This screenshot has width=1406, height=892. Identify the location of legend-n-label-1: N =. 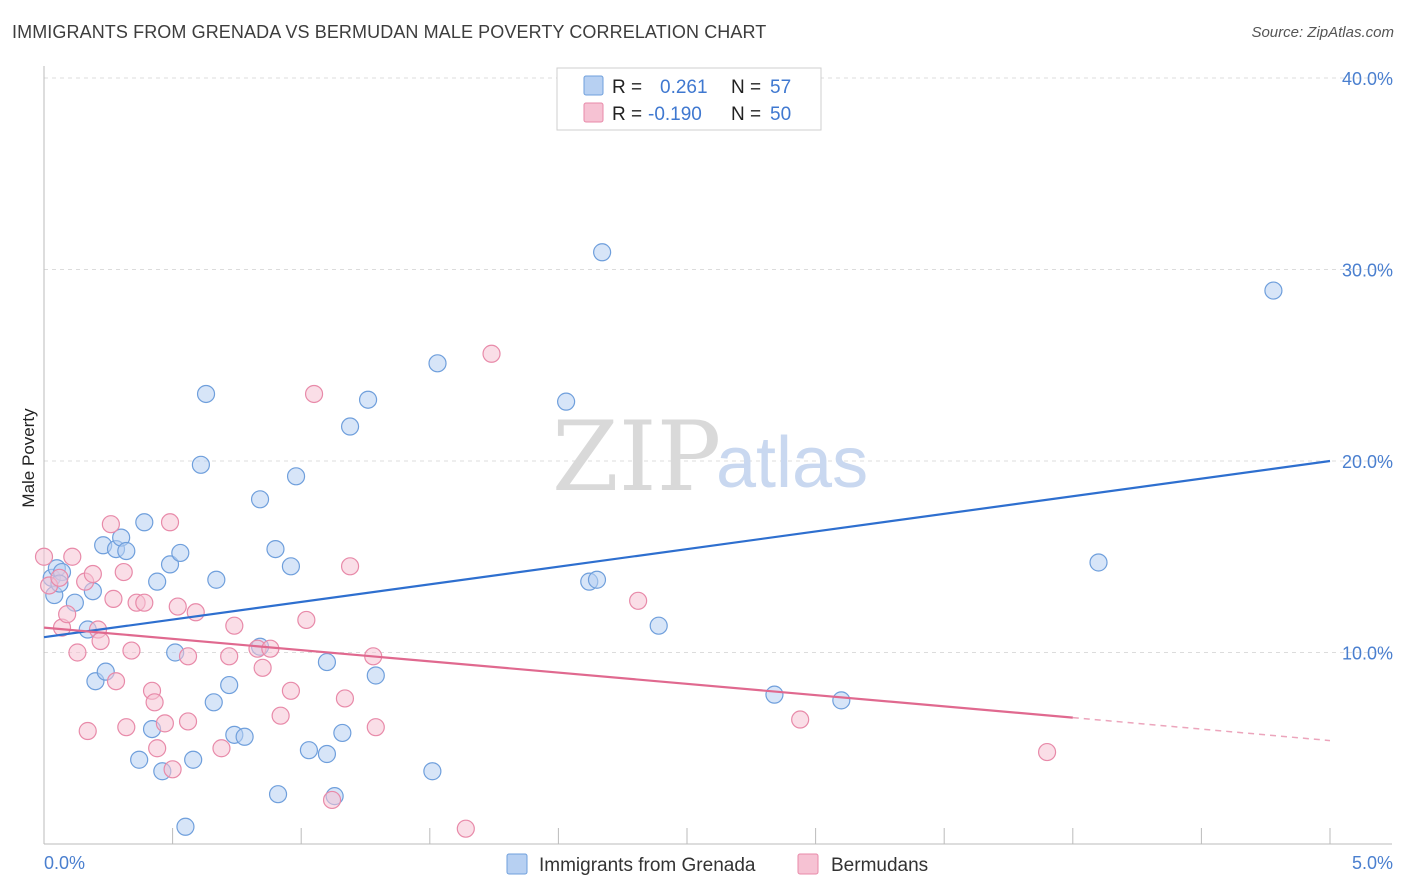
(746, 87).